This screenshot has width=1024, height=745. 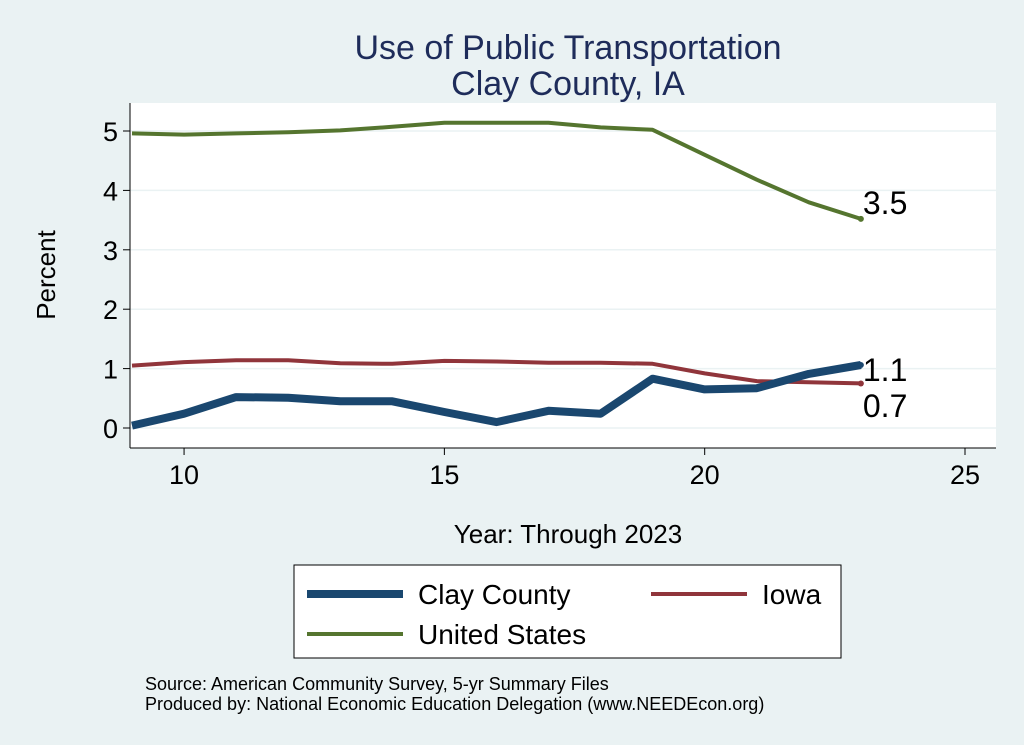 I want to click on y-tick-label: 0, so click(x=110, y=429).